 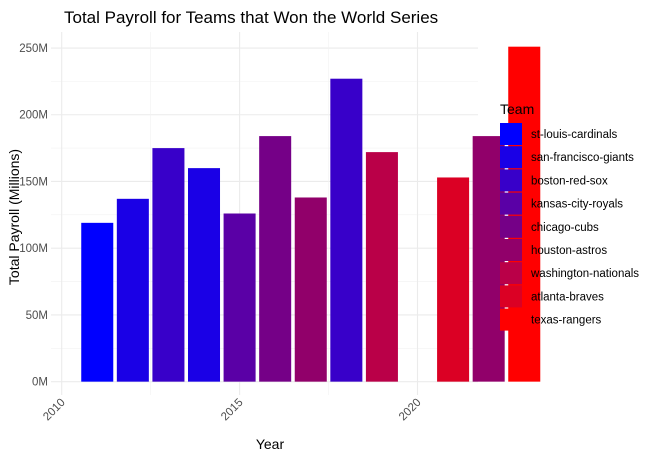 What do you see at coordinates (33, 216) in the screenshot?
I see `y-axis-ticks: 0M 50M 100M 150M 200M 250M` at bounding box center [33, 216].